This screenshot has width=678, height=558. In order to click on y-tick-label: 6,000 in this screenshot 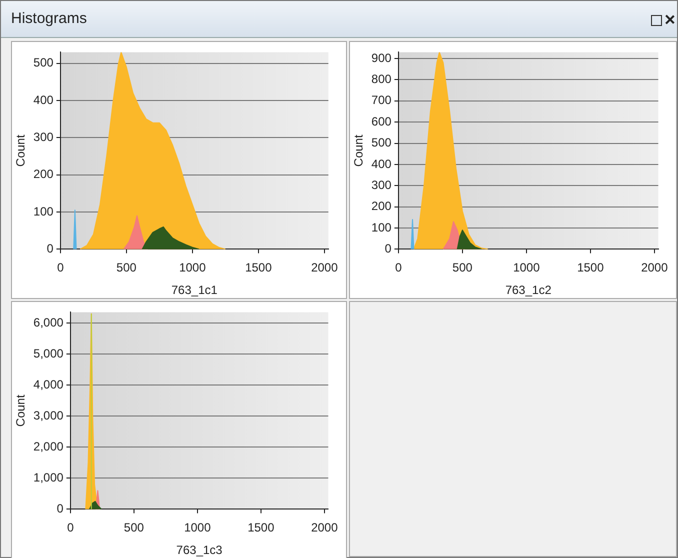, I will do `click(48, 322)`.